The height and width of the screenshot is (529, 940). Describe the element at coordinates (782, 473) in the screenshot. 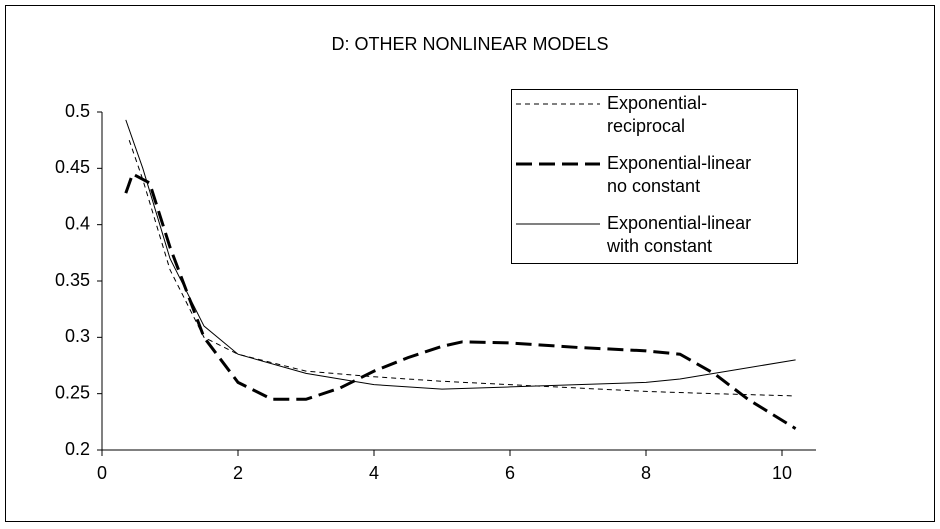

I see `x-tick-label: 10` at that location.